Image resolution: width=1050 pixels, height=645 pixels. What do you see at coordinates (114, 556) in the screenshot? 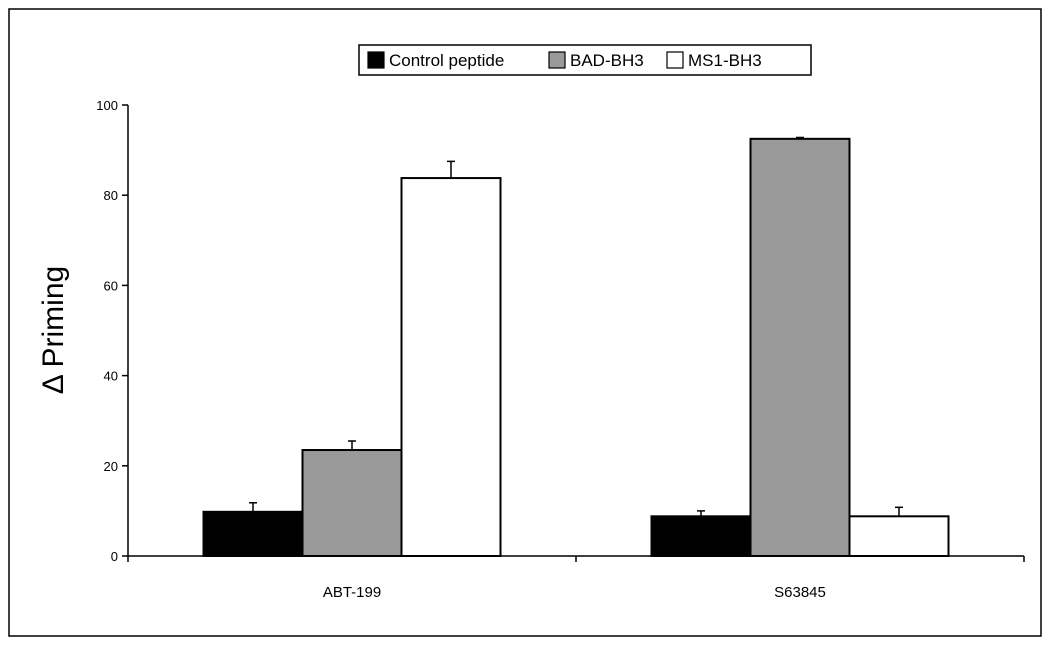
I see `y-tick-label: 0` at bounding box center [114, 556].